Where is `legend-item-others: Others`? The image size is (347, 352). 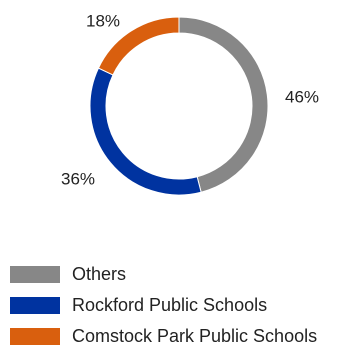
legend-item-others: Others is located at coordinates (178, 274).